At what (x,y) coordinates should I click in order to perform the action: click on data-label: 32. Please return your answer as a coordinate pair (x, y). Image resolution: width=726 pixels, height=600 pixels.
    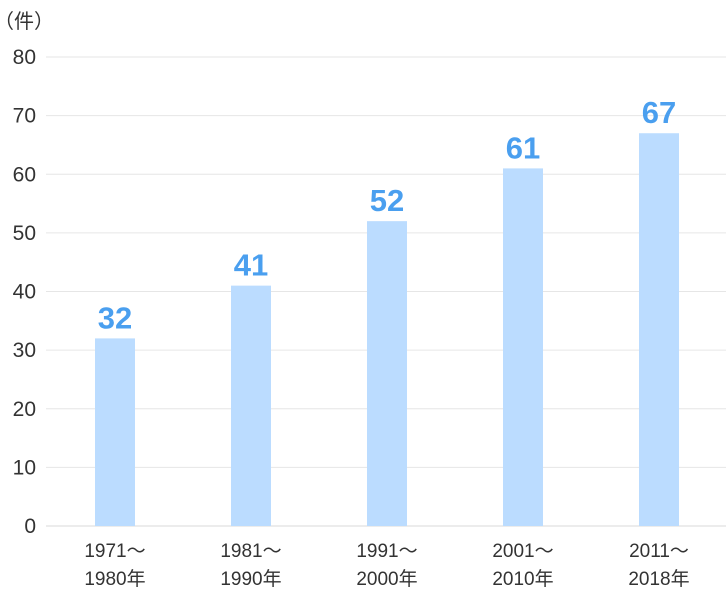
    Looking at the image, I should click on (115, 317).